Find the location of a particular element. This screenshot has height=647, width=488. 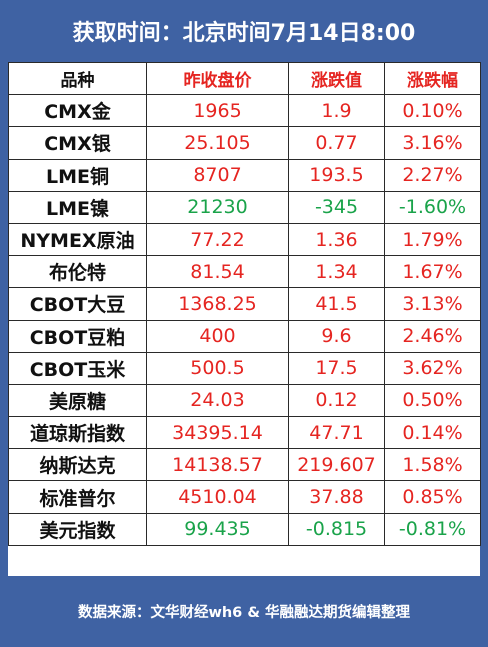

cell-pct: 1.58% is located at coordinates (432, 465).